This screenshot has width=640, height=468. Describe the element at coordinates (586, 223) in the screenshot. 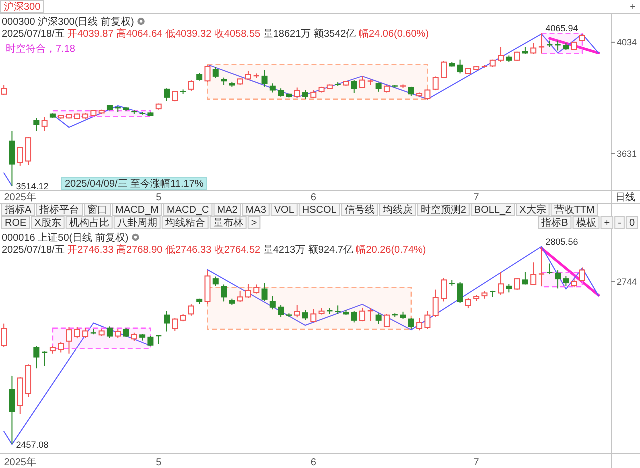

I see `button: 模板` at that location.